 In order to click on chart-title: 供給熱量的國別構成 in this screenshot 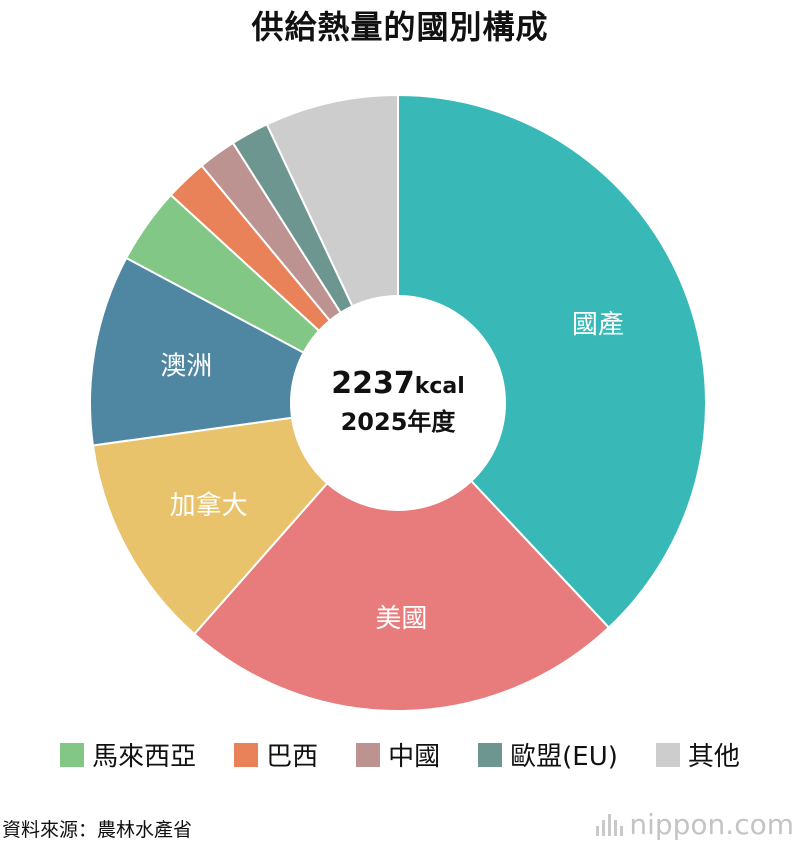, I will do `click(400, 27)`.